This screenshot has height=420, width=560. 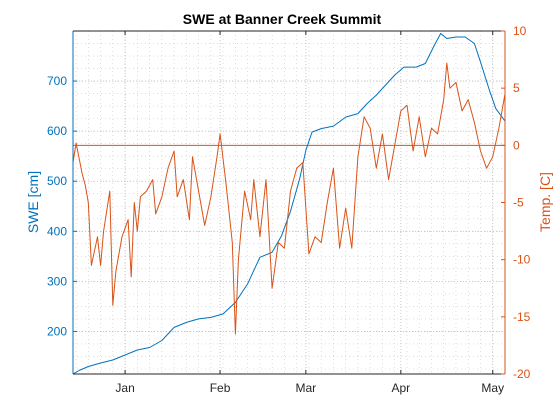 What do you see at coordinates (516, 88) in the screenshot?
I see `y-right-tick-label: 5` at bounding box center [516, 88].